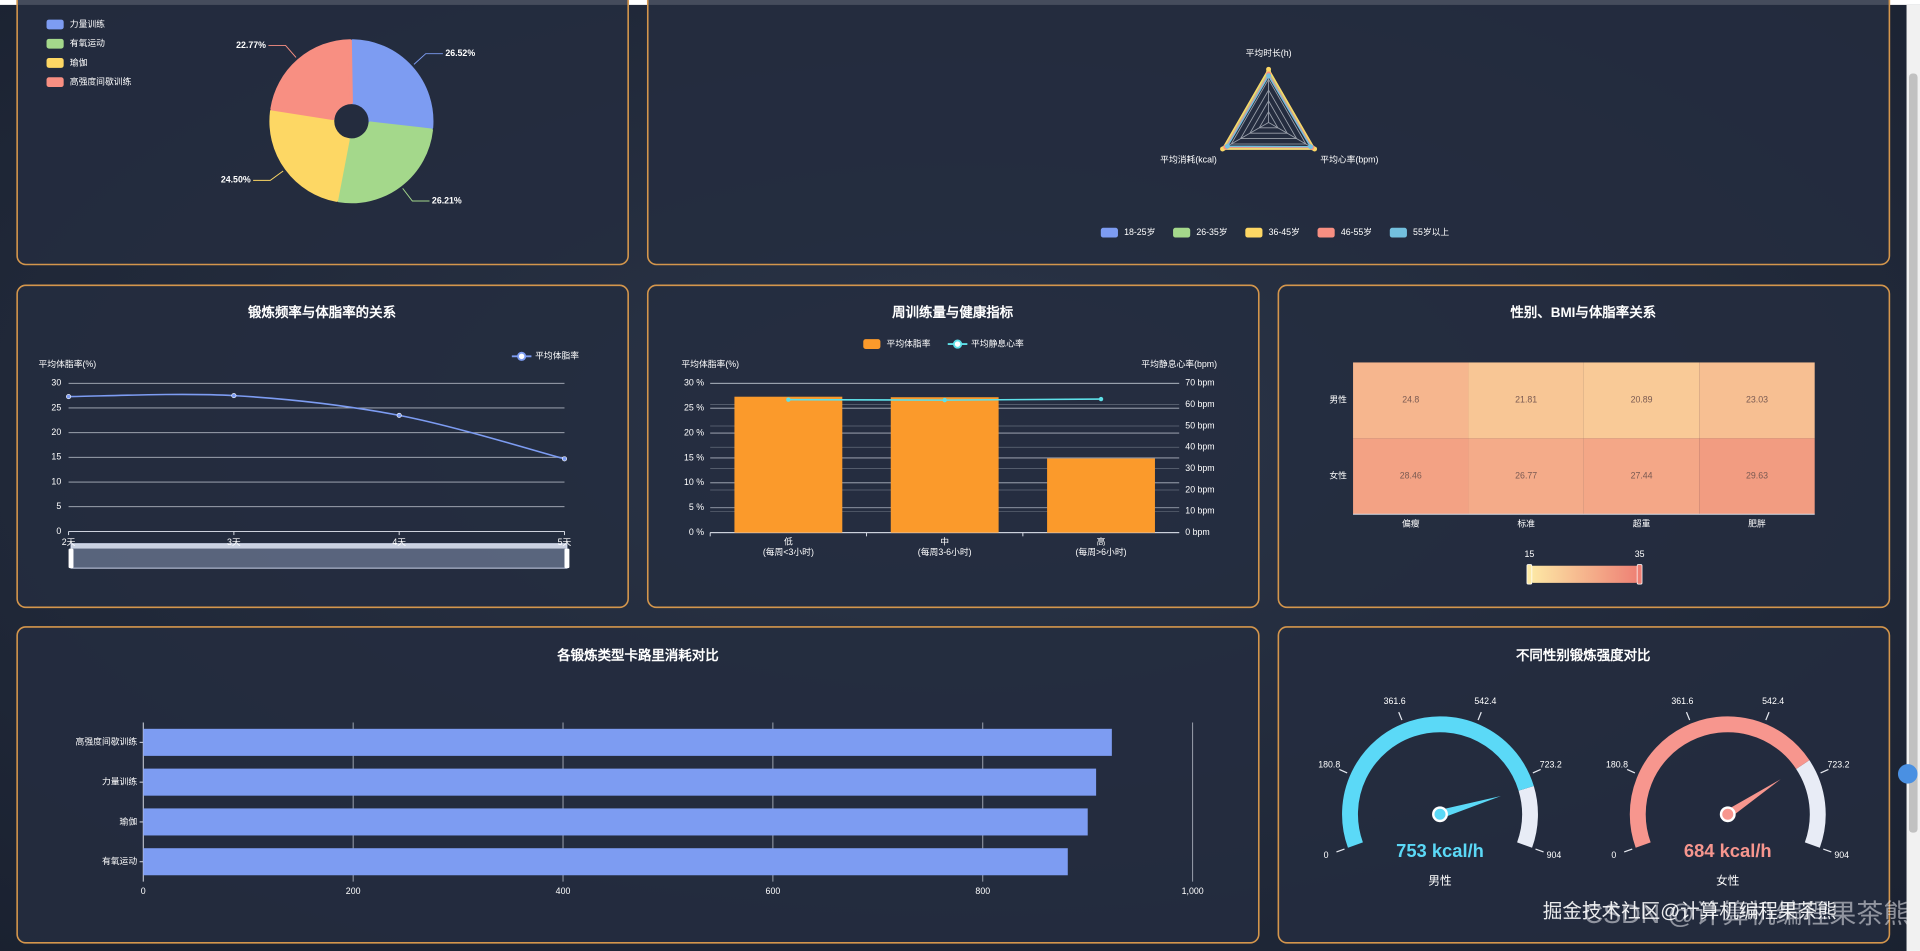  What do you see at coordinates (1584, 574) in the screenshot?
I see `visual-map` at bounding box center [1584, 574].